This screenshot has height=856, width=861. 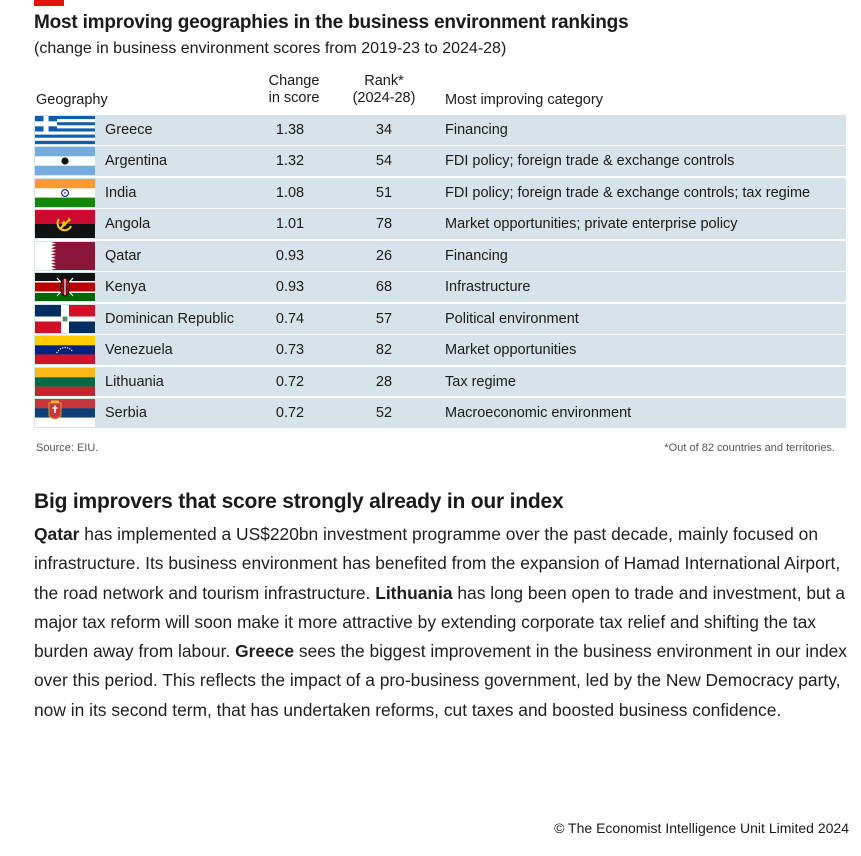 I want to click on column-header-category: Most improving category, so click(x=524, y=100).